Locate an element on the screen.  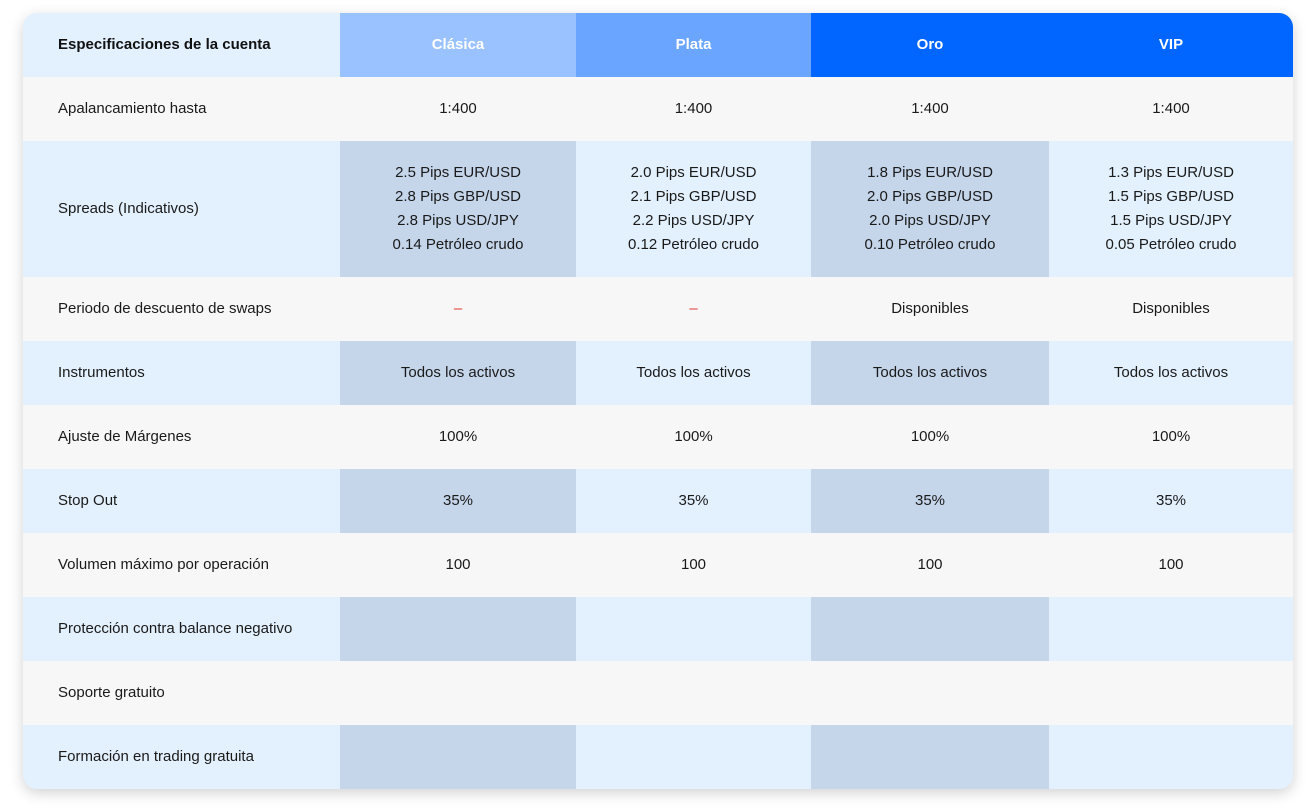
table-row: Volumen máximo por operación 100 100 100 100 is located at coordinates (658, 565).